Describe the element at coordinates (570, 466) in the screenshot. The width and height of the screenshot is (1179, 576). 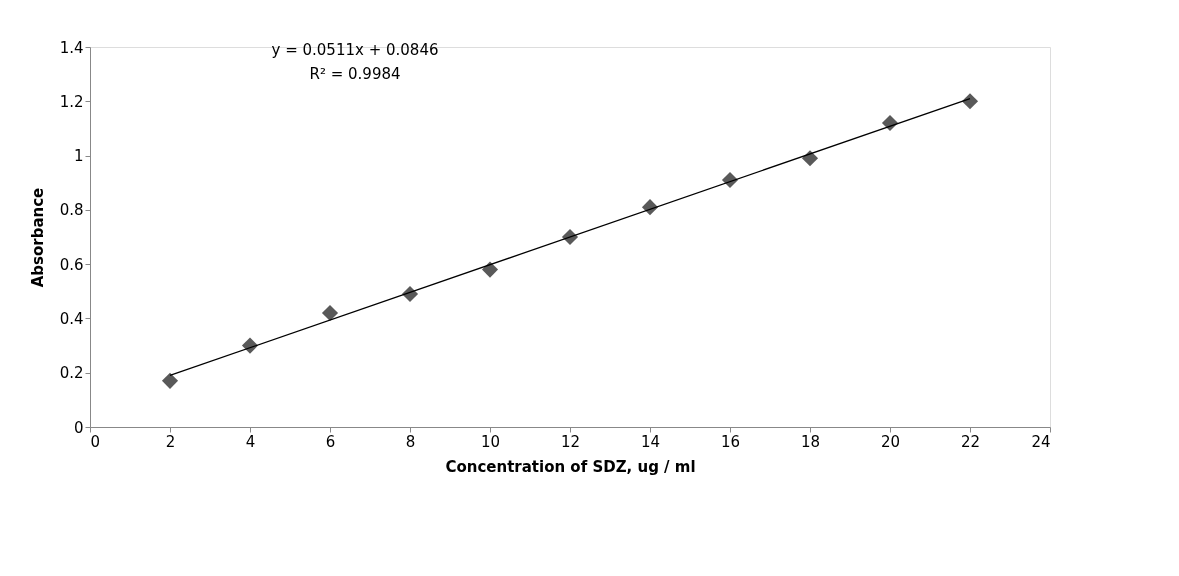
I see `x-axis-title: Concentration of SDZ, ug / ml` at that location.